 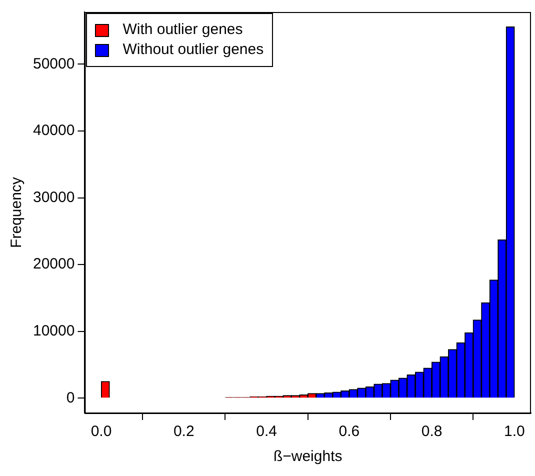 I want to click on legend-label: Without outlier genes, so click(x=193, y=50).